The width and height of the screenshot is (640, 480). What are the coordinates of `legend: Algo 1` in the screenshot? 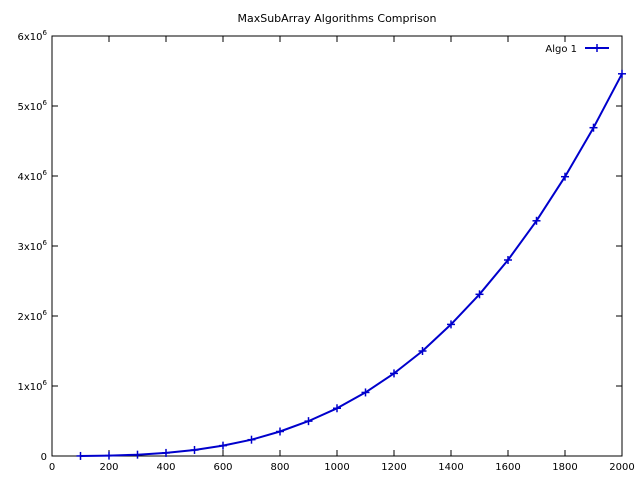 It's located at (577, 49).